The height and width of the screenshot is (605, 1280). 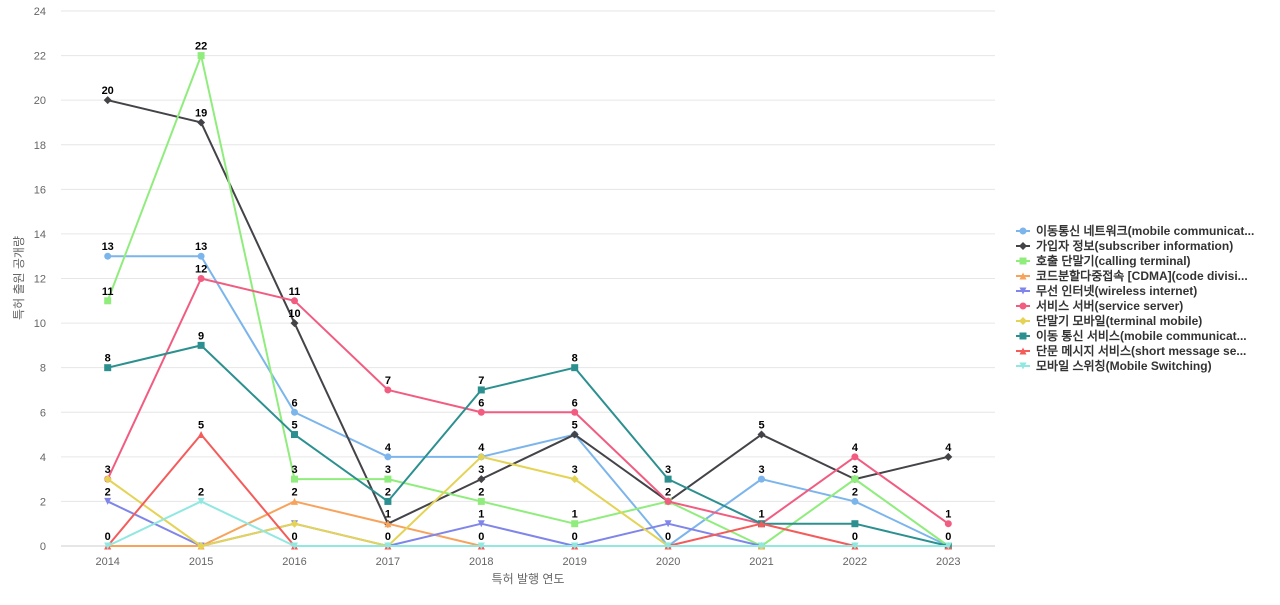 I want to click on y-tick-label: 10, so click(x=40, y=324).